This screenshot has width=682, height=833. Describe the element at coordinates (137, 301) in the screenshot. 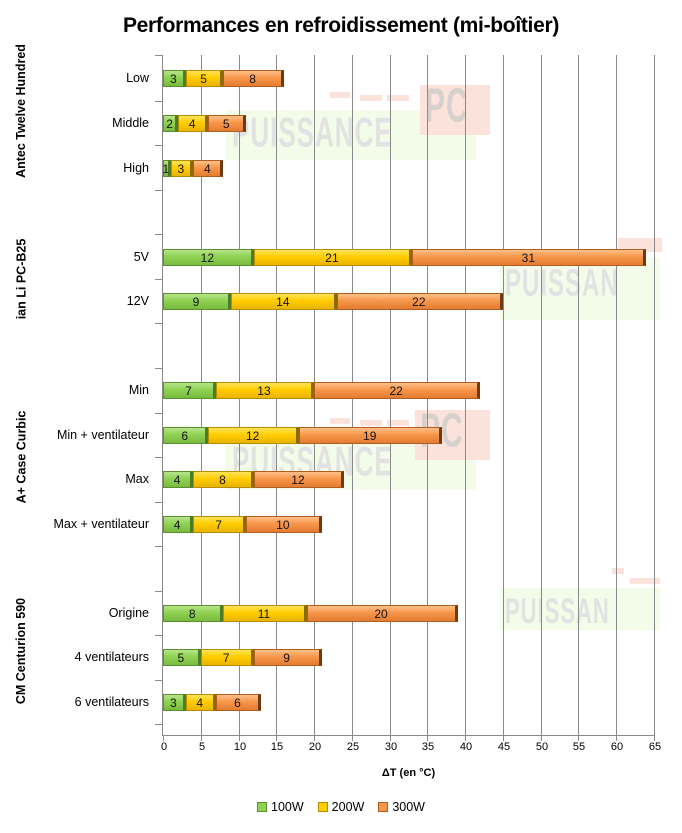

I see `category-label: 12V` at that location.